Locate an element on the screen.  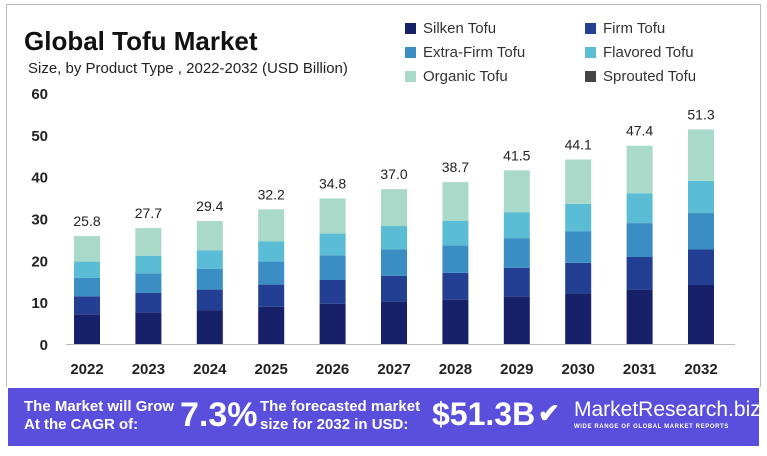
x-tick-label: 2029 is located at coordinates (516, 369).